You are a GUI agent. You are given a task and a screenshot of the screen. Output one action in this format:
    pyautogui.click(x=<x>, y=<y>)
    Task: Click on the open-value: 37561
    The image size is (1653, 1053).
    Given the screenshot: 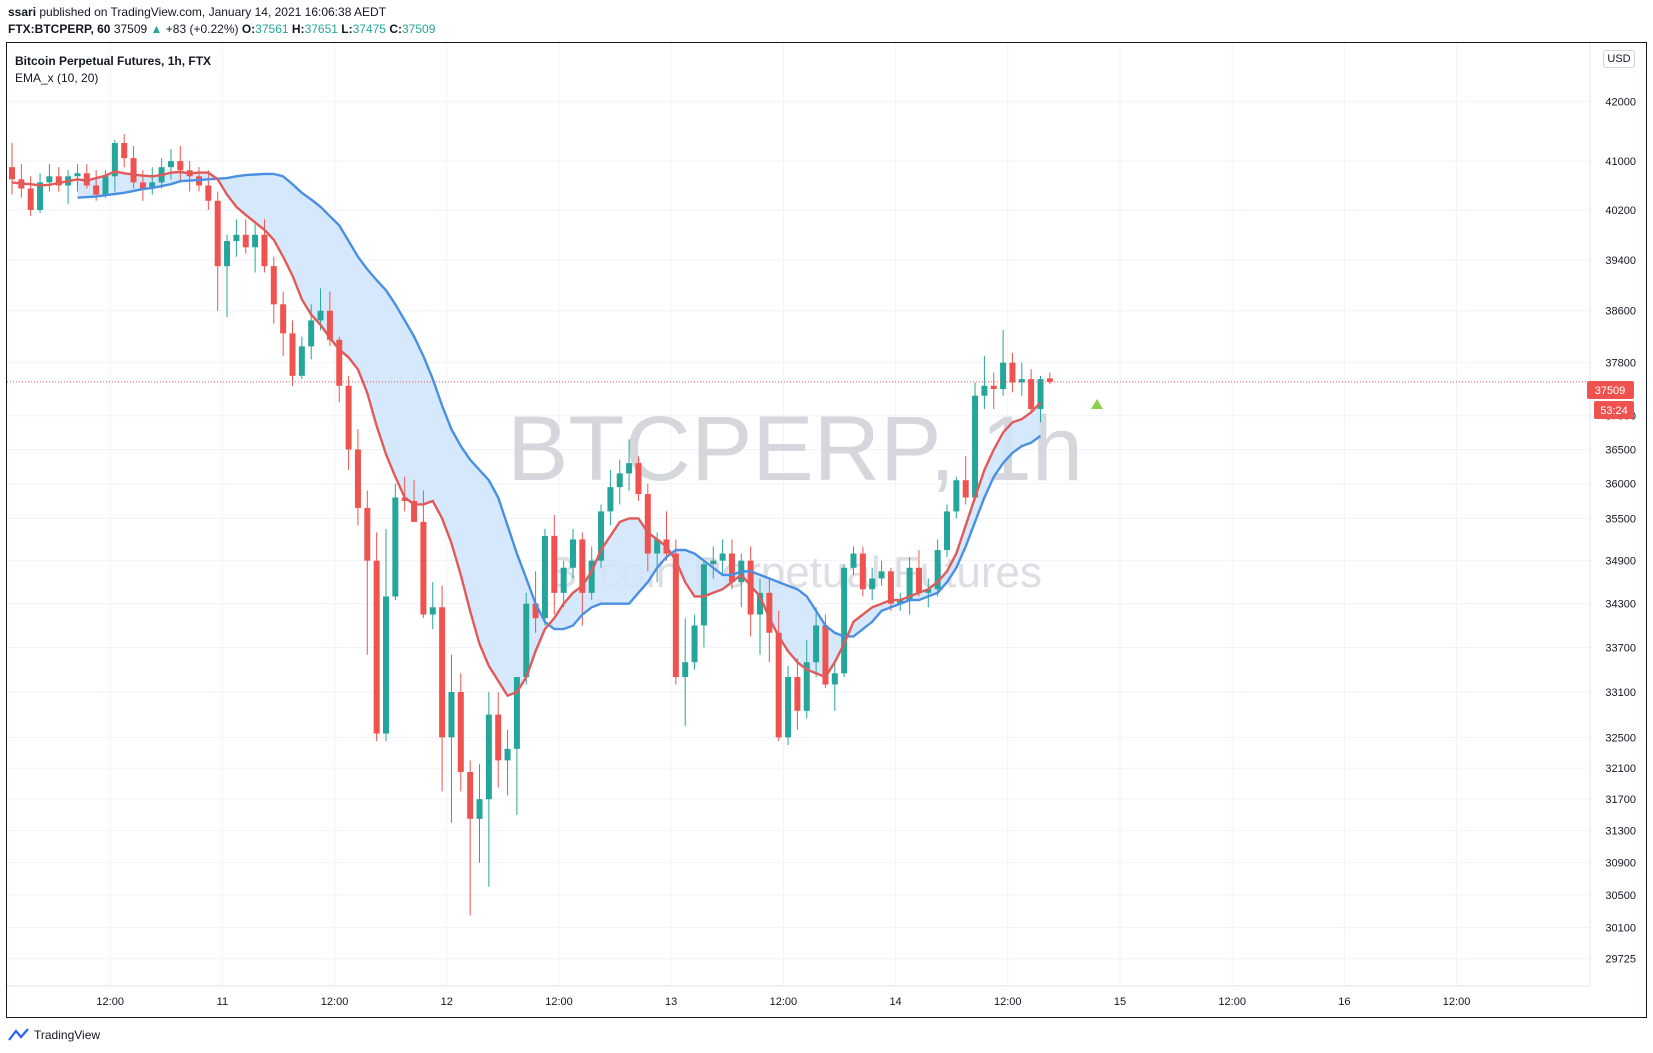 What is the action you would take?
    pyautogui.click(x=272, y=29)
    